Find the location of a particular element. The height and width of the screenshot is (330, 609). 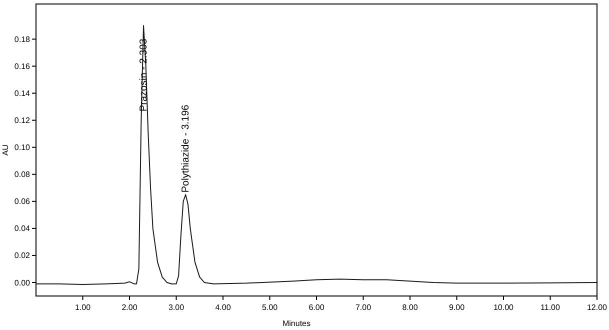

y-tick-label: 0.16 is located at coordinates (22, 66).